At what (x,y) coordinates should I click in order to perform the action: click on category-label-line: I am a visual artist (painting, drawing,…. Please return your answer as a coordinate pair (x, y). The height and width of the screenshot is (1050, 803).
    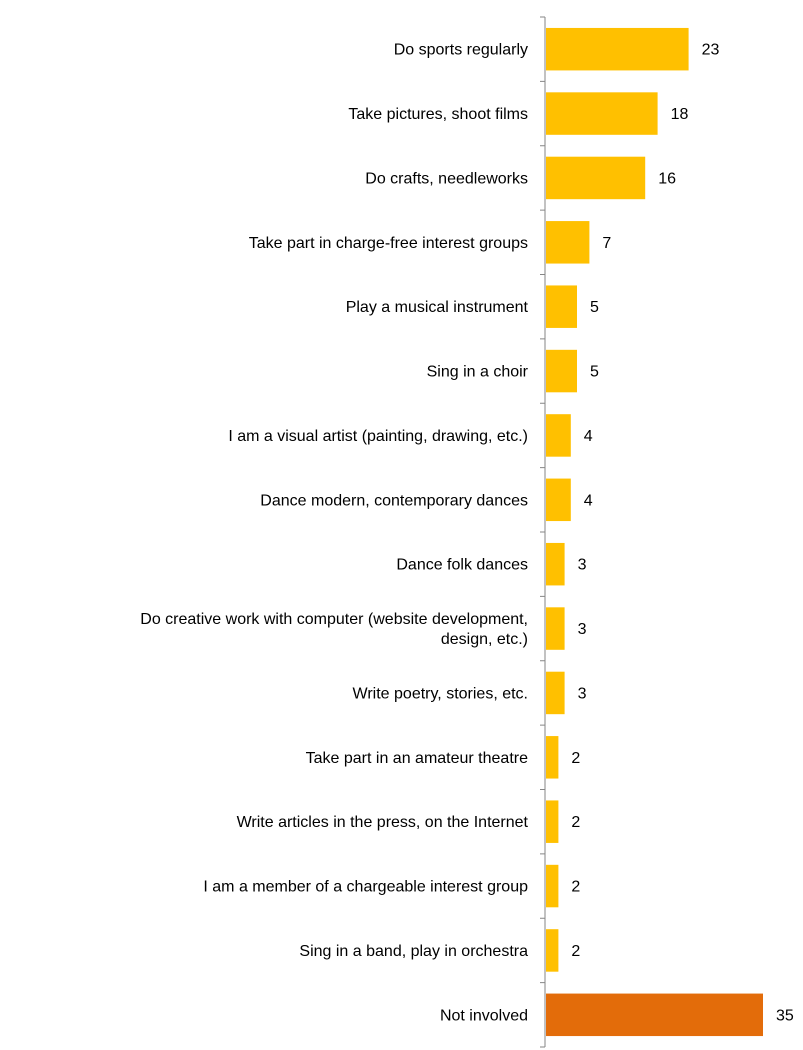
    Looking at the image, I should click on (378, 436).